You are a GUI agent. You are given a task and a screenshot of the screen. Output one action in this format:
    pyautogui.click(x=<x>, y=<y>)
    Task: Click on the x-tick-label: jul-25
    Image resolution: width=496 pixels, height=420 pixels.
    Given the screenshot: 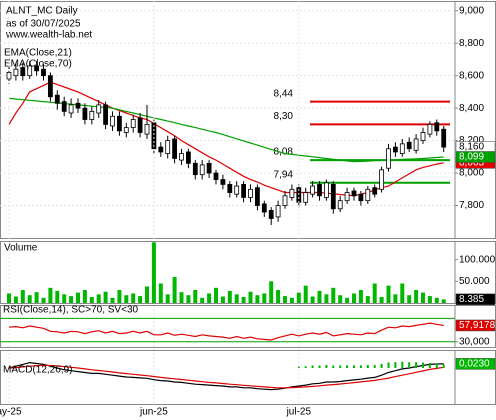 What is the action you would take?
    pyautogui.click(x=299, y=412)
    